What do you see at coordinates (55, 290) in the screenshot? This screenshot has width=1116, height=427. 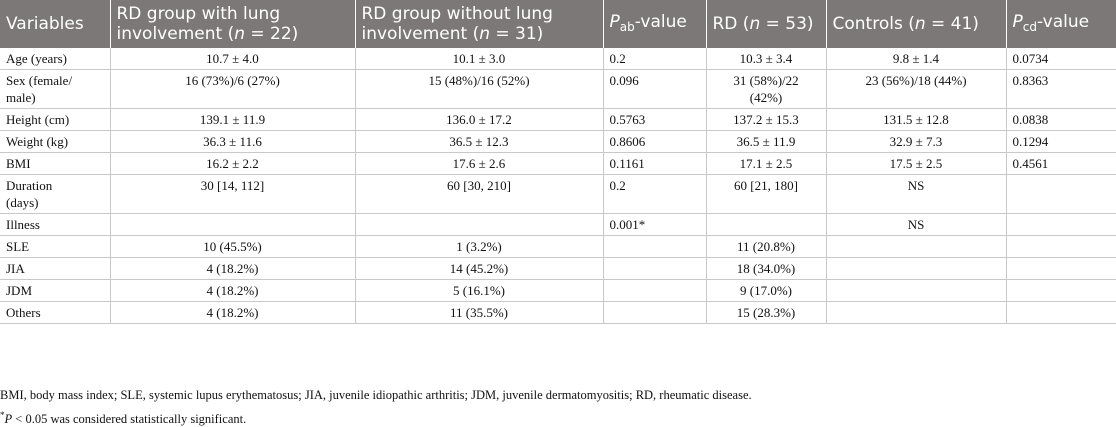 I see `row-label-cell: JDM` at bounding box center [55, 290].